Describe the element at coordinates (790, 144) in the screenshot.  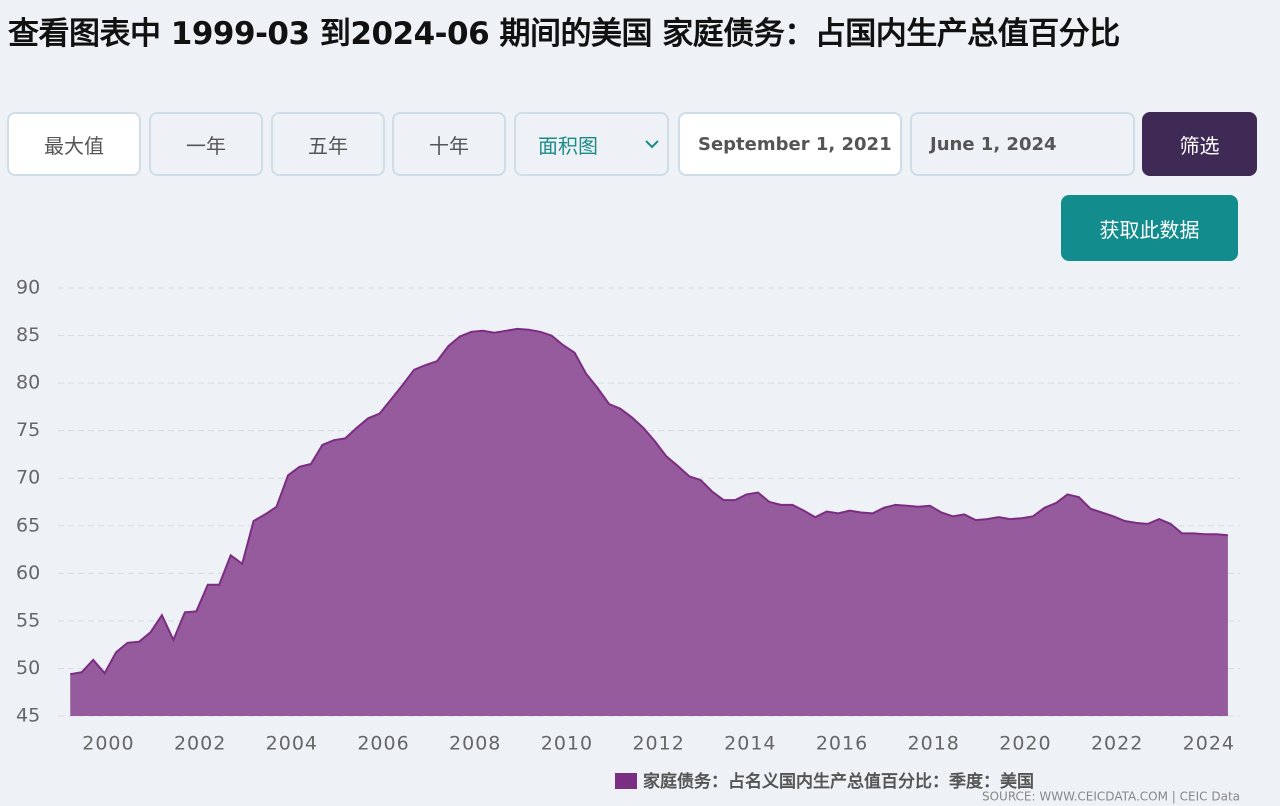
I see `start-date: September 1, 2021` at that location.